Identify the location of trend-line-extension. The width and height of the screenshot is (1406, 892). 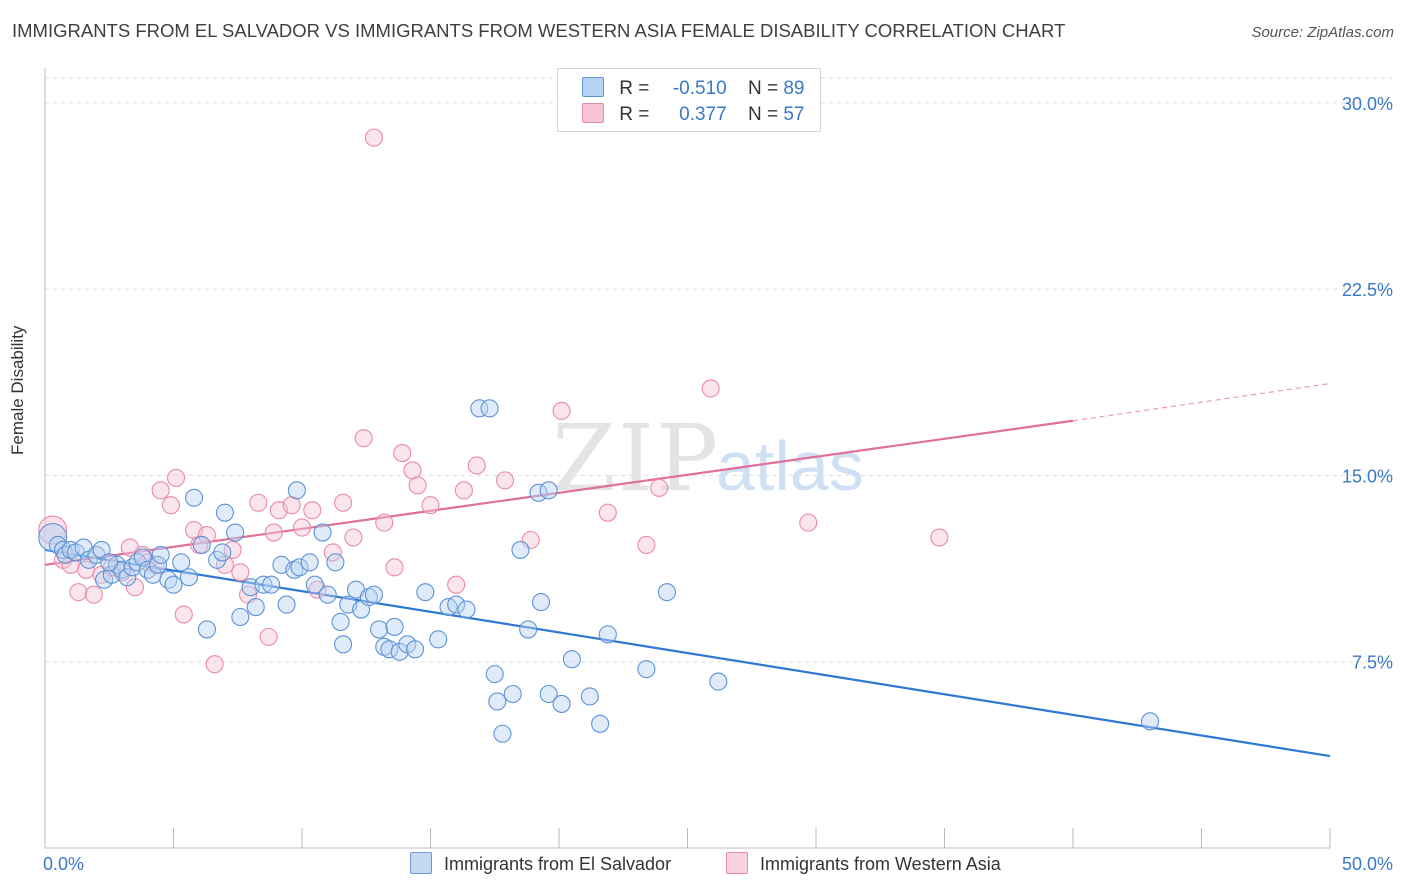
(1201, 402).